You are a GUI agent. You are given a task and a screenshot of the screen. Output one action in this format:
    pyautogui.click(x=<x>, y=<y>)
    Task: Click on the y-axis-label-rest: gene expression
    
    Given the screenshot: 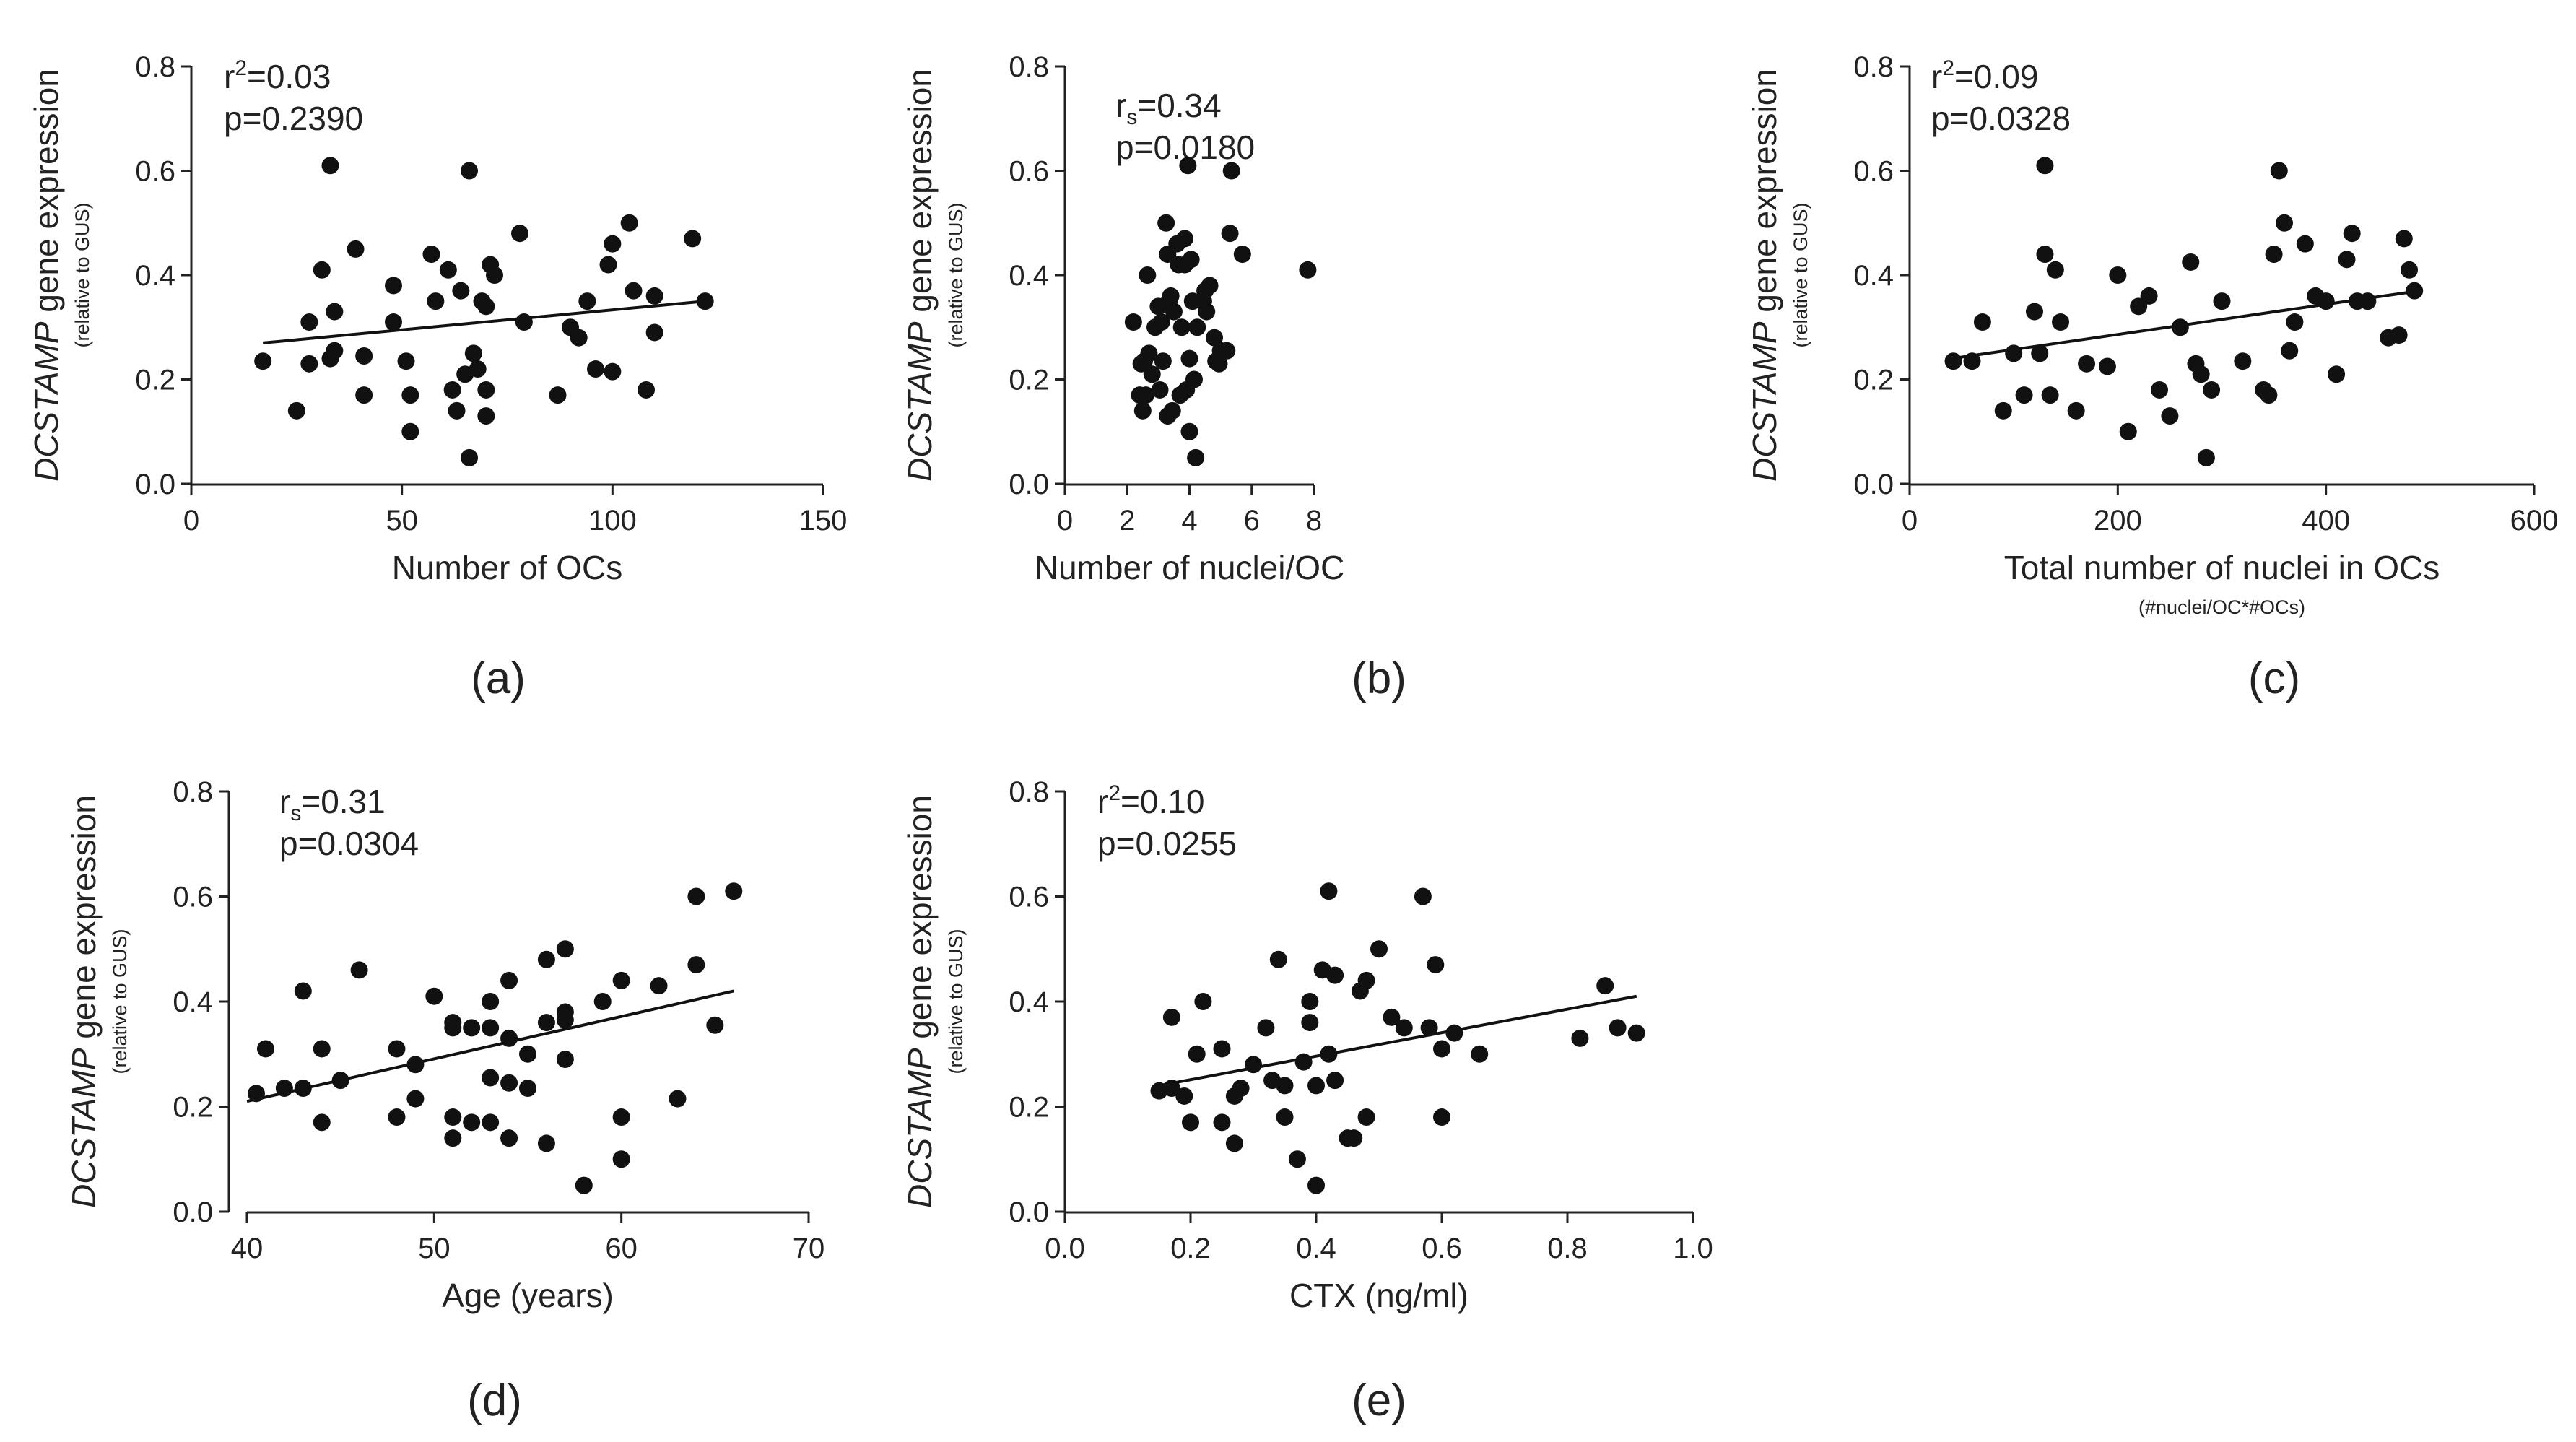 What is the action you would take?
    pyautogui.click(x=1764, y=195)
    